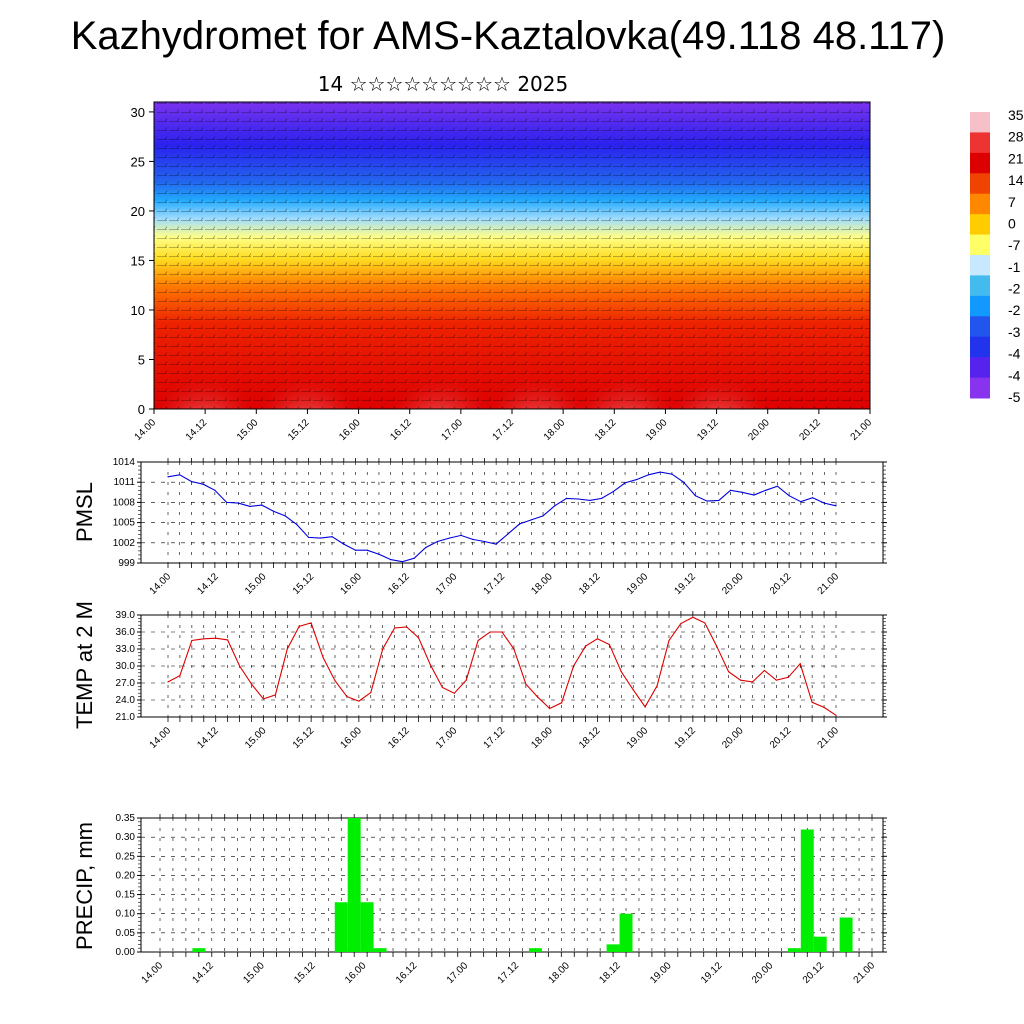 The height and width of the screenshot is (1024, 1024). I want to click on temp-xtick-label: 15.12, so click(304, 738).